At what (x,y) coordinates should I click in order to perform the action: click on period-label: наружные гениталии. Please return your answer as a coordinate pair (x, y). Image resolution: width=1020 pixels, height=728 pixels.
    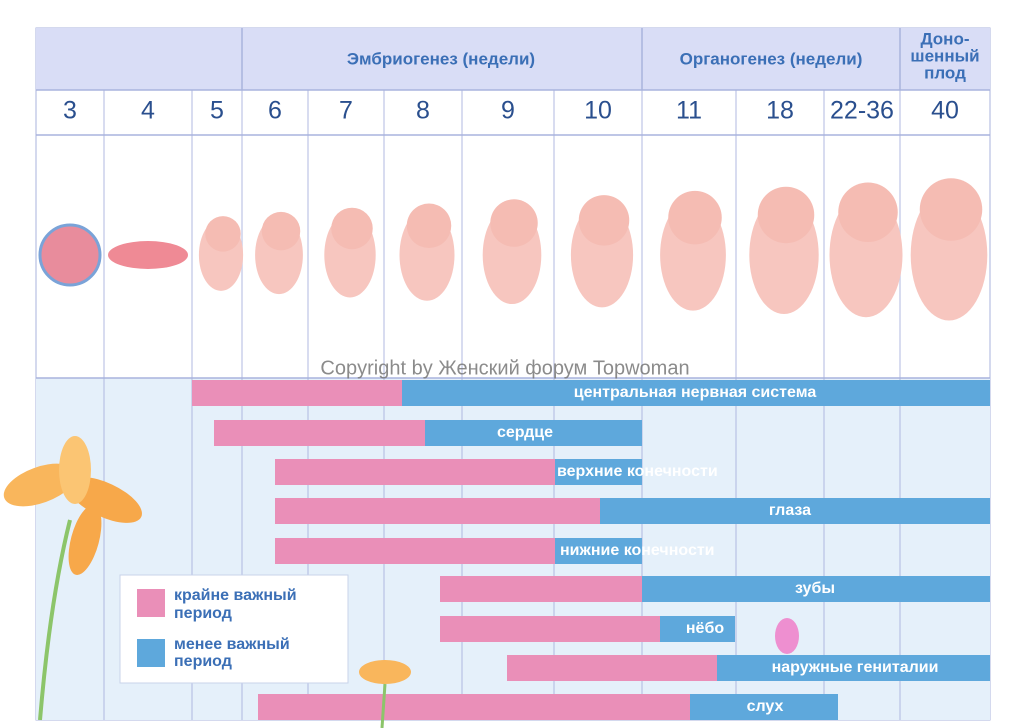
    Looking at the image, I should click on (855, 667).